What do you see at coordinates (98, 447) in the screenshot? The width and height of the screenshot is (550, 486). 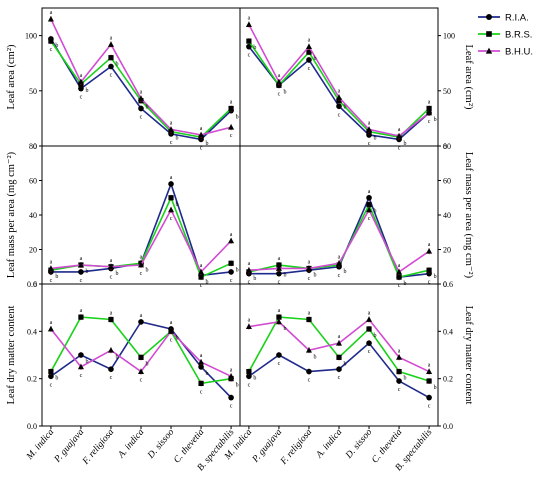 I see `x-tick-label: F. religiosa` at bounding box center [98, 447].